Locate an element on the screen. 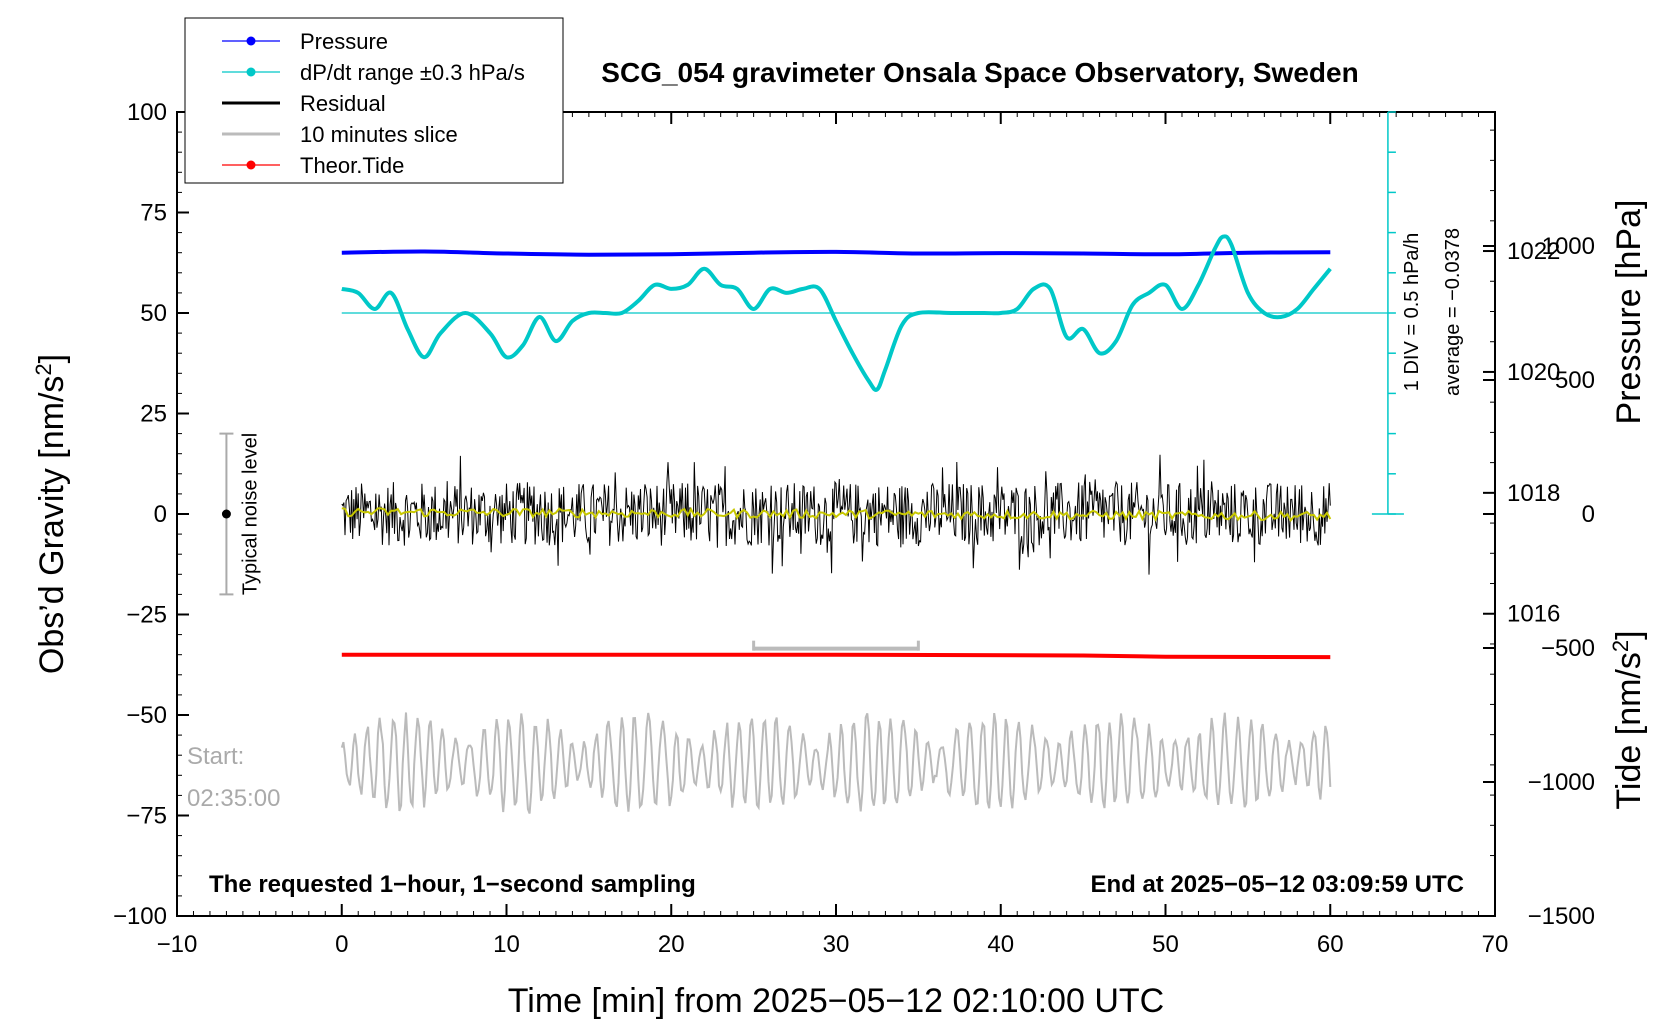  y-tick-label: 100 is located at coordinates (147, 112).